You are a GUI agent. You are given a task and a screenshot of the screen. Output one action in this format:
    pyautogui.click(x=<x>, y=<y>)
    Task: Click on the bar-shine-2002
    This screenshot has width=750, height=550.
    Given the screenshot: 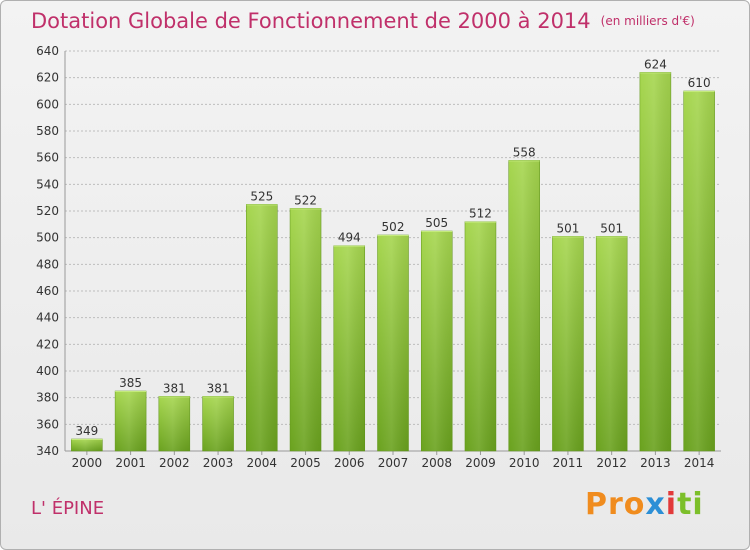 What is the action you would take?
    pyautogui.click(x=174, y=423)
    